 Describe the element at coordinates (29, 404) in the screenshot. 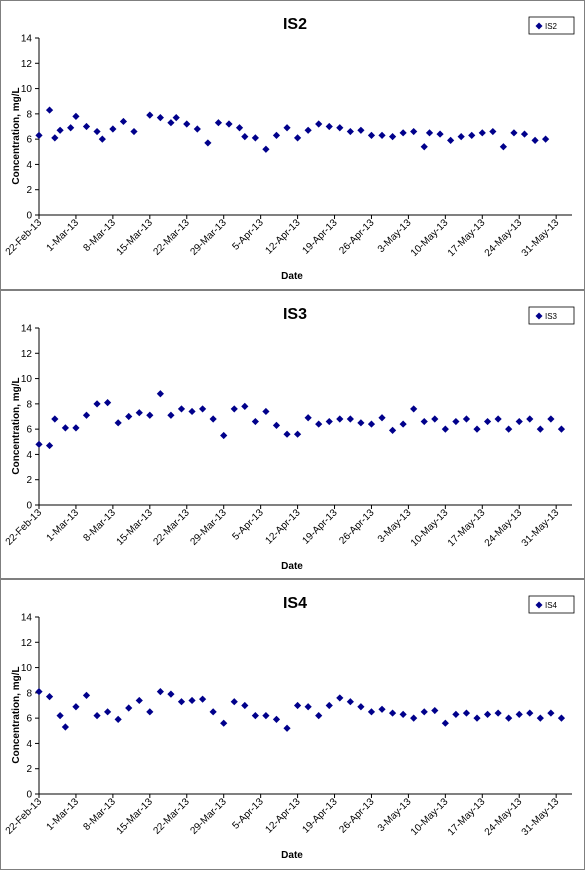

I see `y-tick-label: 8` at that location.